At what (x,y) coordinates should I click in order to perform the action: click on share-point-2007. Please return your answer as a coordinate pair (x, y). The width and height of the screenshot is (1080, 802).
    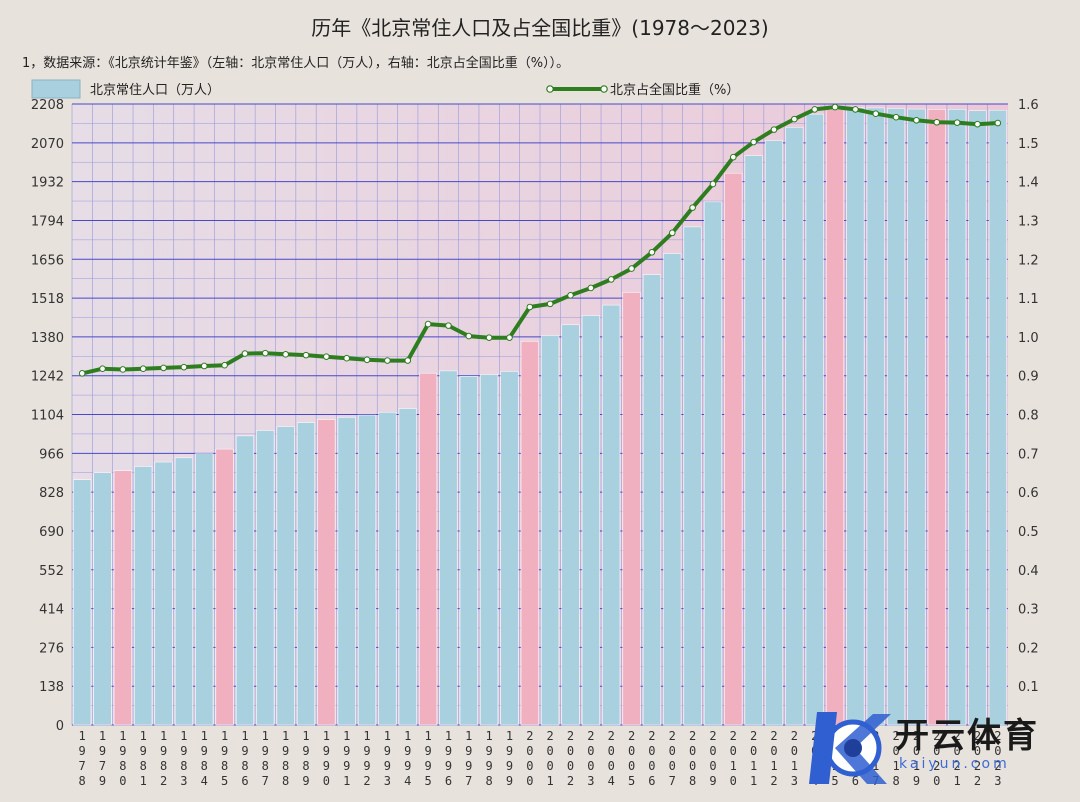
    Looking at the image, I should click on (672, 233).